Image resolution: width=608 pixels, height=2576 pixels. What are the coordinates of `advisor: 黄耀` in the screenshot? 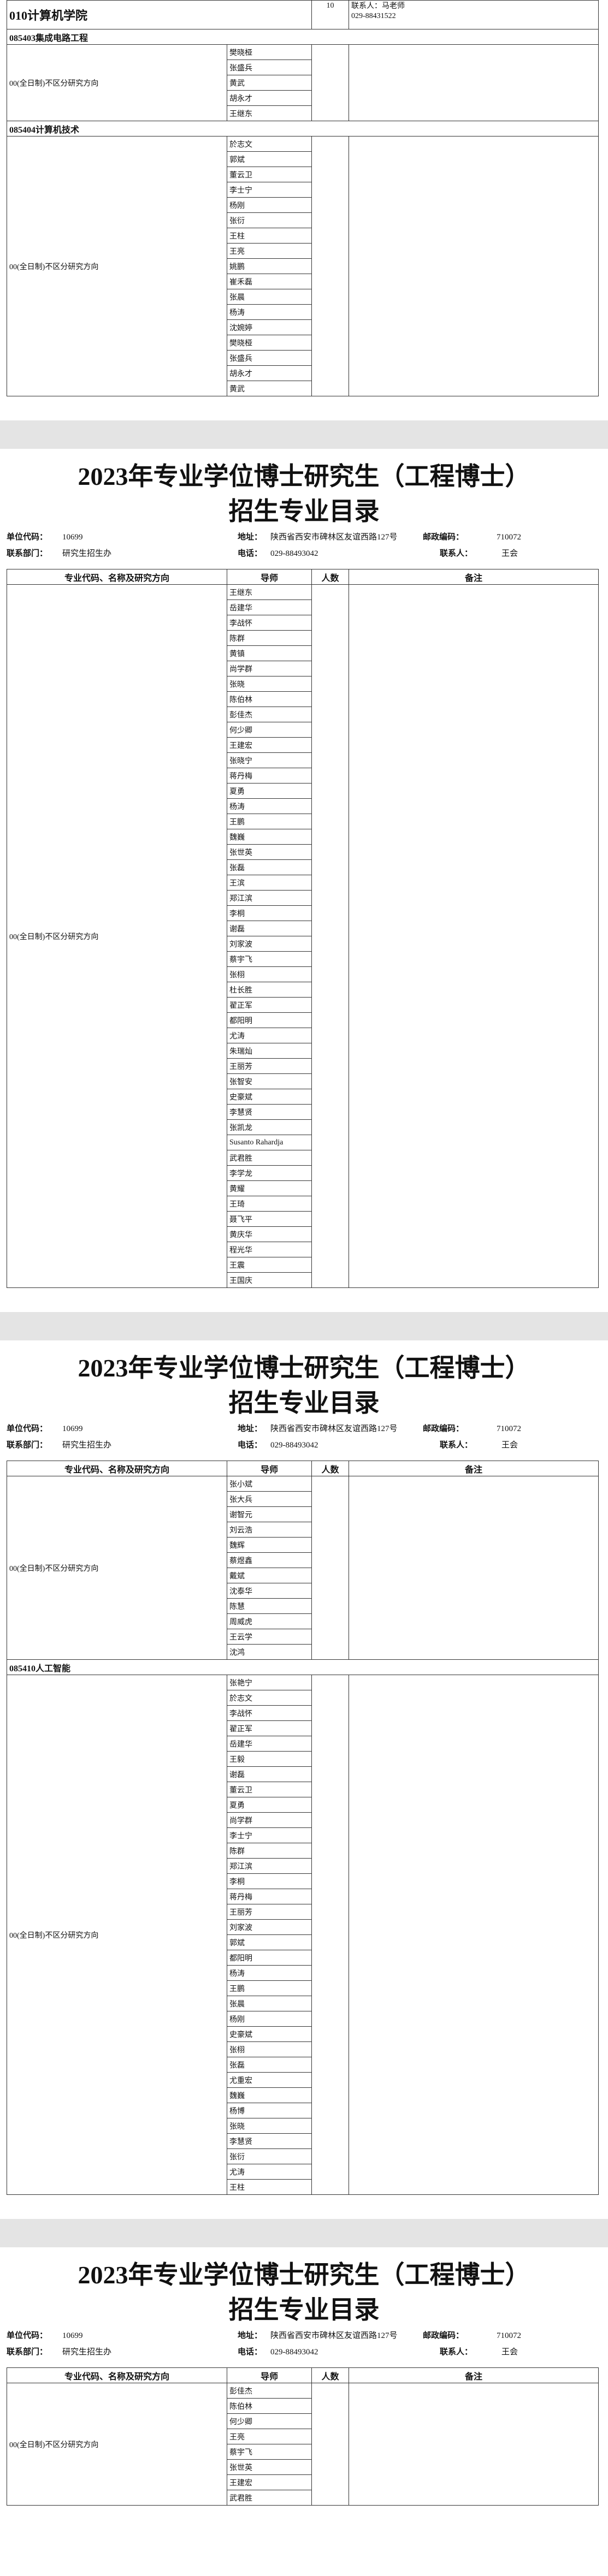 It's located at (269, 1188).